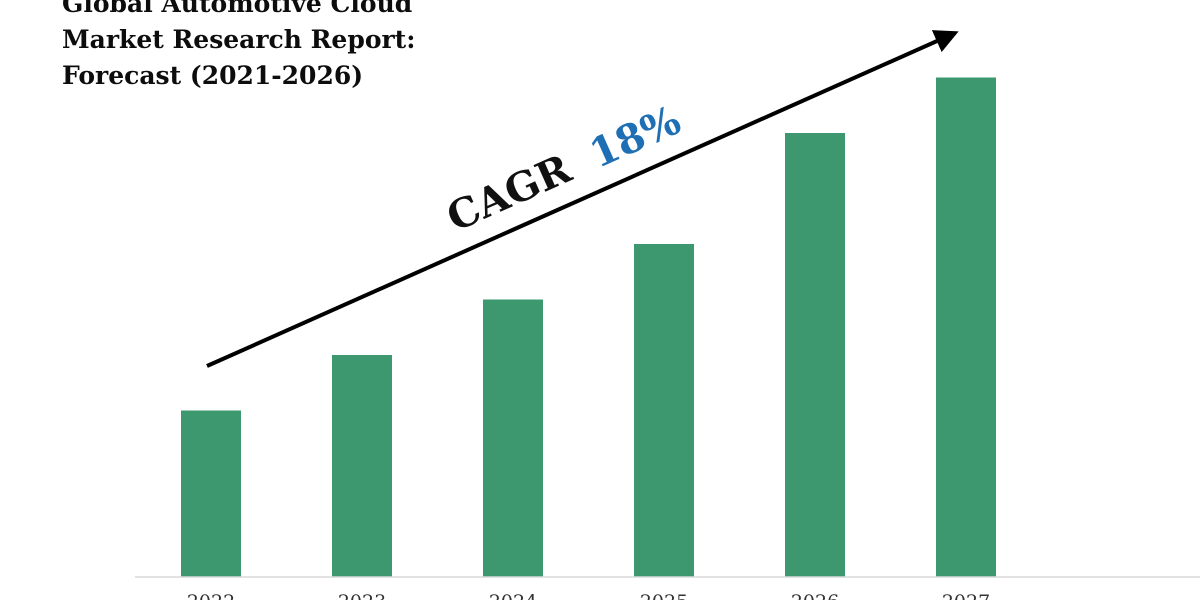 The image size is (1200, 600). What do you see at coordinates (237, 9) in the screenshot?
I see `chart-title-line-1: Global Automotive Cloud` at bounding box center [237, 9].